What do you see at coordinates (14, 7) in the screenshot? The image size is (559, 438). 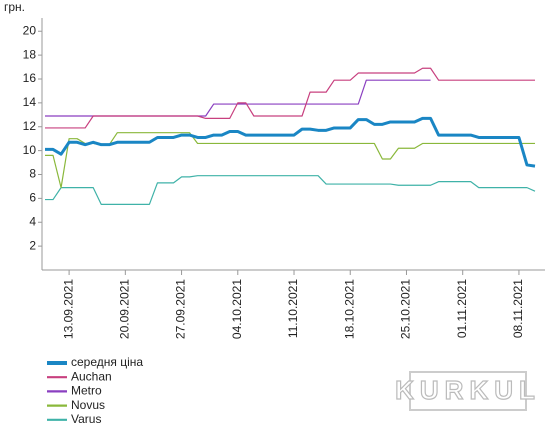 I see `y-axis-label: грн.` at bounding box center [14, 7].